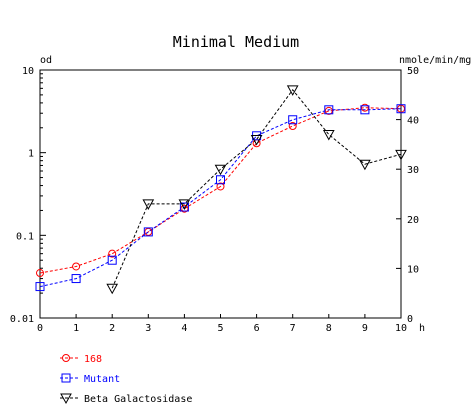 The width and height of the screenshot is (472, 405). What do you see at coordinates (76, 328) in the screenshot?
I see `x-tick-label: 1` at bounding box center [76, 328].